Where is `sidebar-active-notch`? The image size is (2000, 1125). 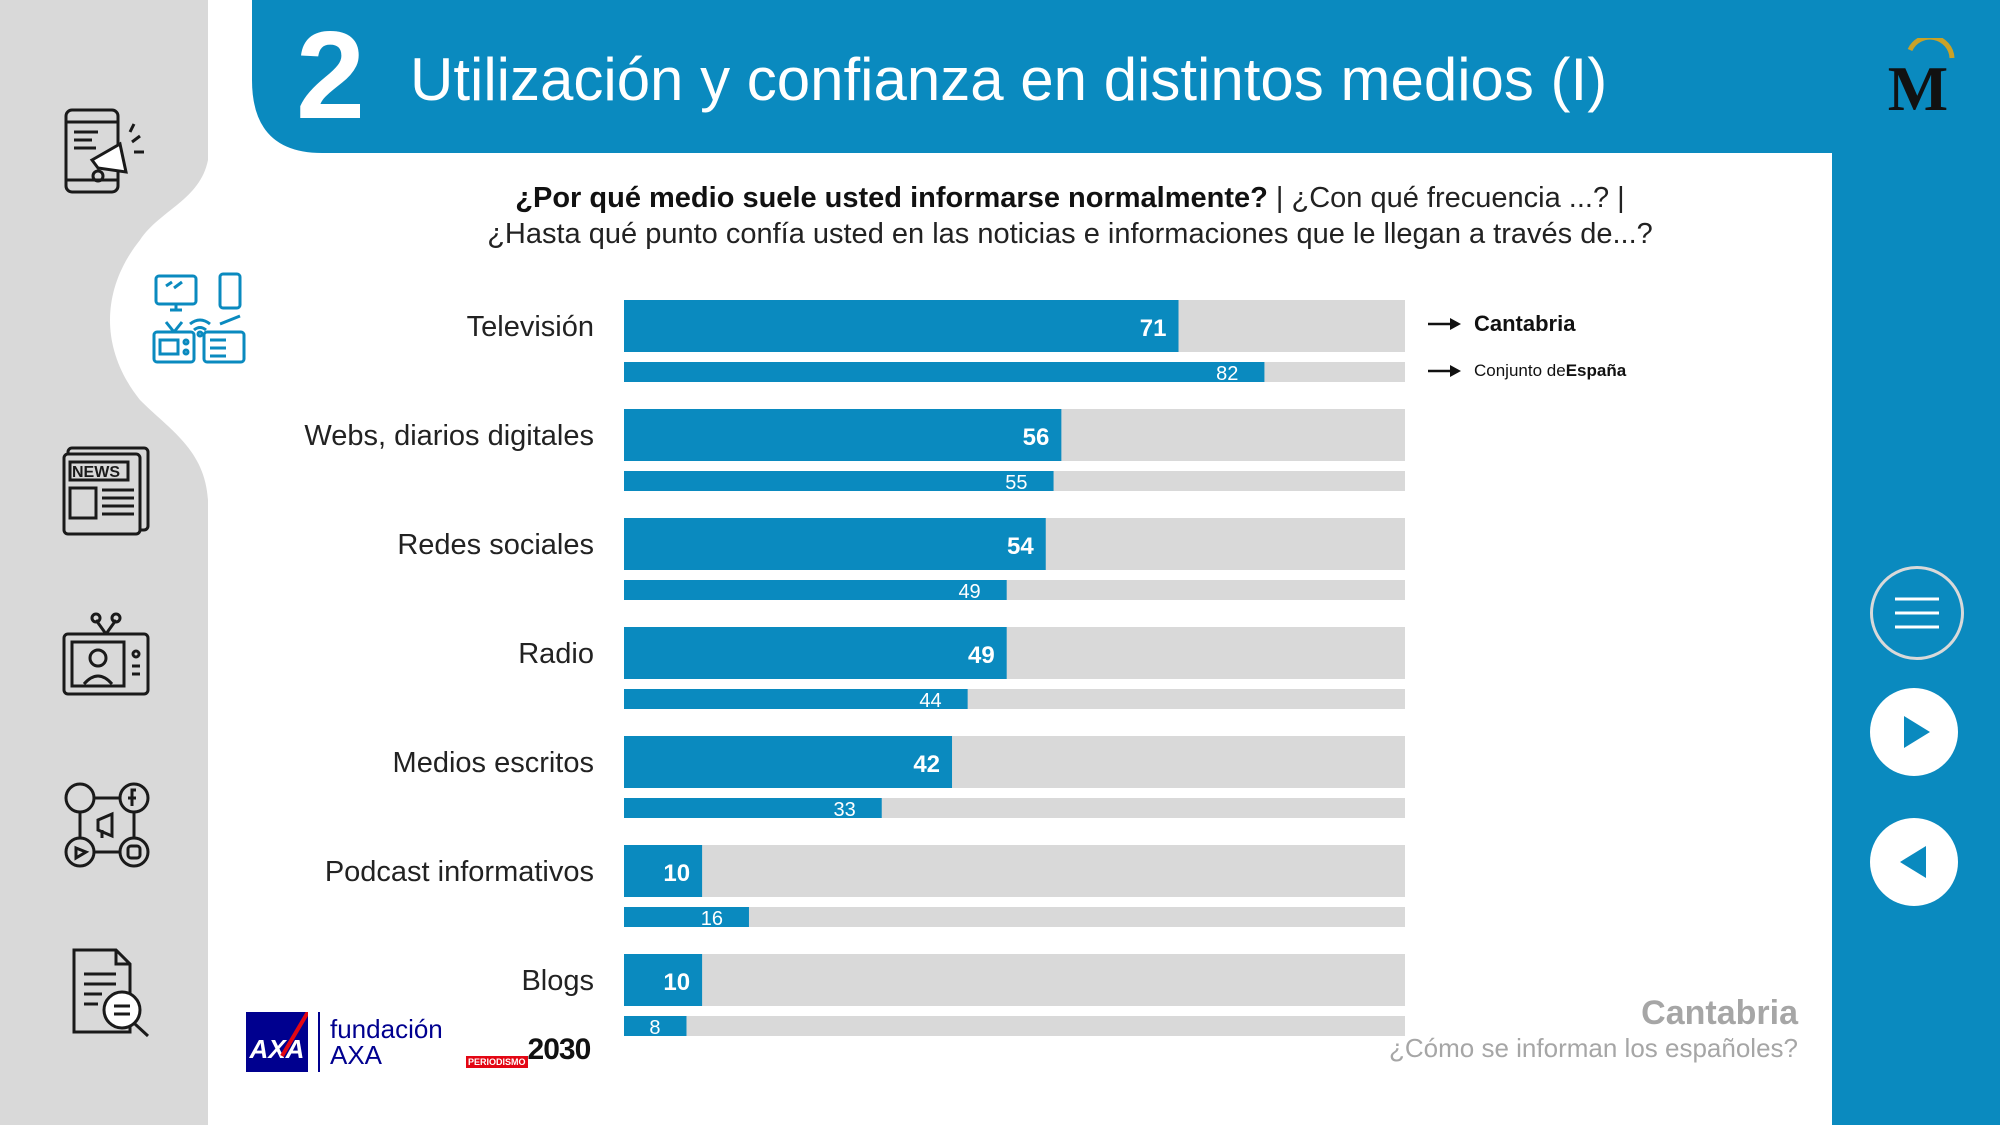 sidebar-active-notch is located at coordinates (165, 330).